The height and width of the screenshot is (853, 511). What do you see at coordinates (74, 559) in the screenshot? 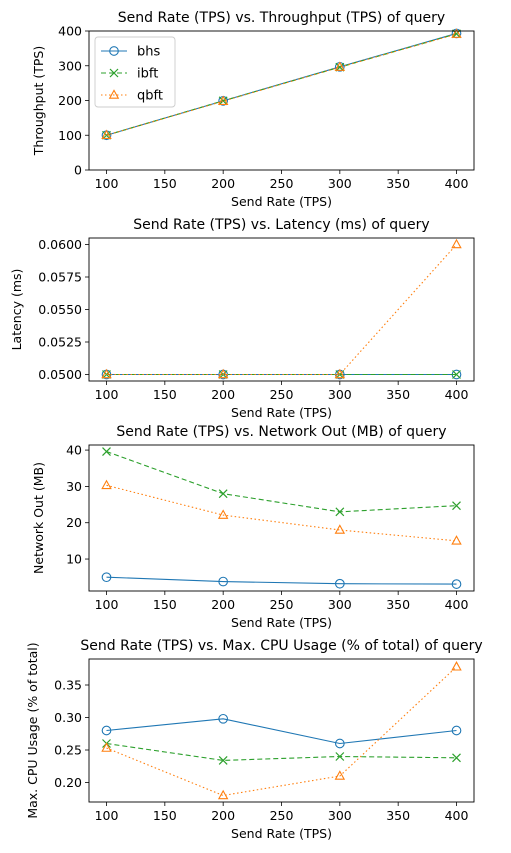
I see `y-tick-label: 10` at bounding box center [74, 559].